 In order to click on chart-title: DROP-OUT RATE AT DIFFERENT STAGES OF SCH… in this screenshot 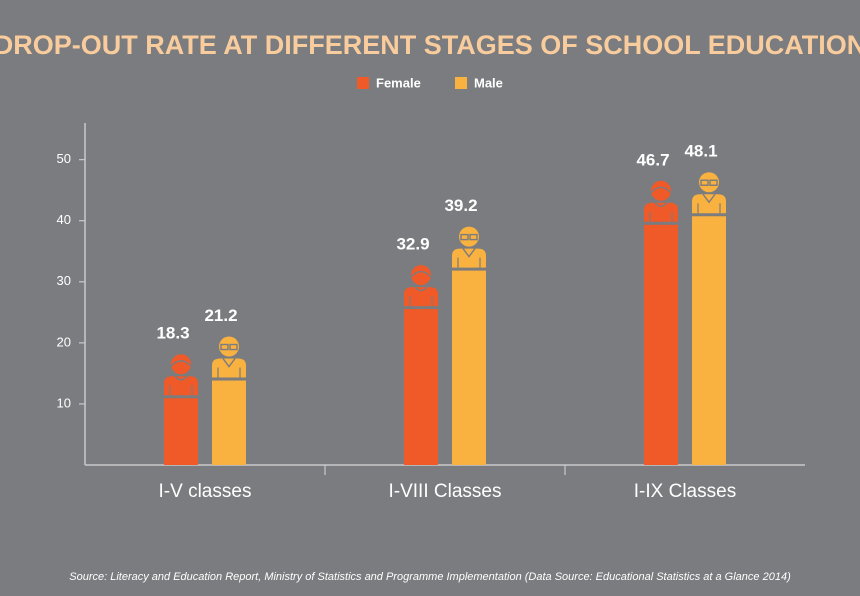, I will do `click(430, 45)`.